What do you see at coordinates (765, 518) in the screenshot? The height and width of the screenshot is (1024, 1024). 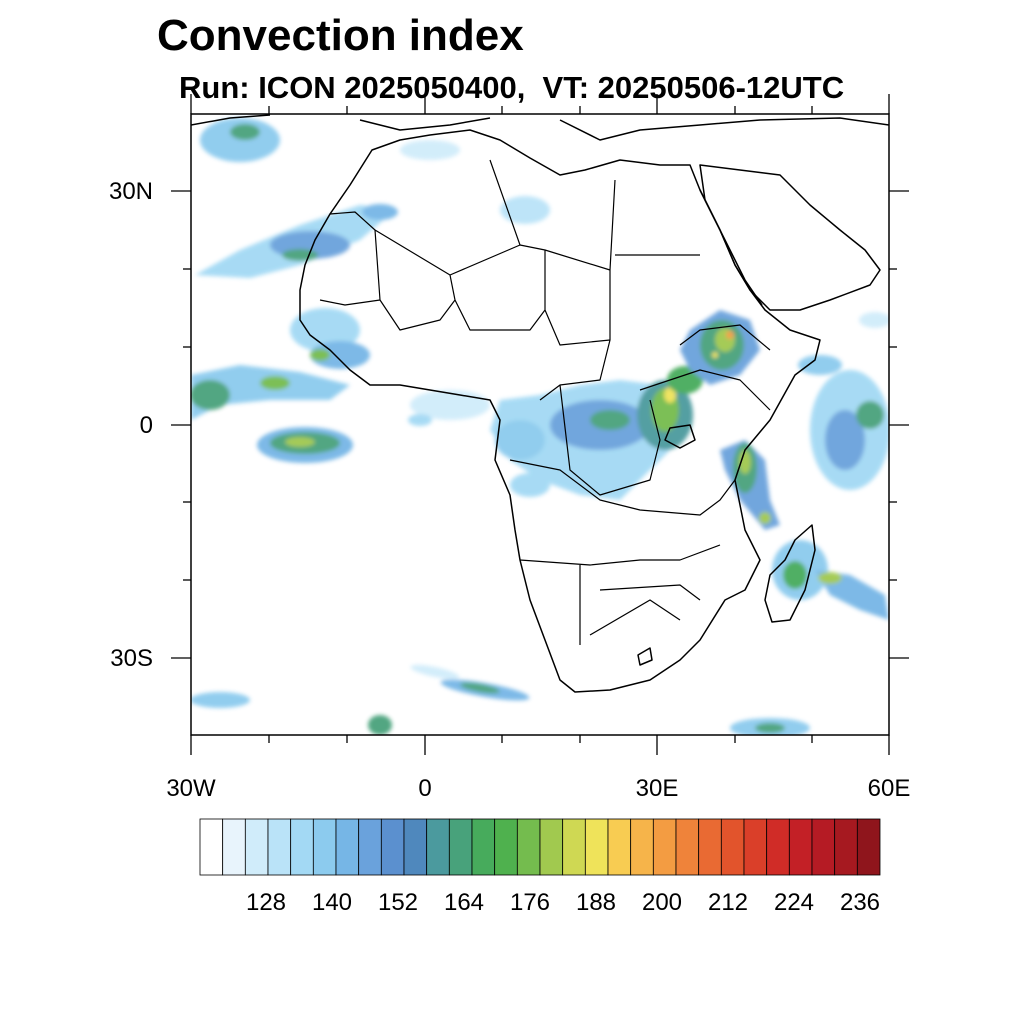 I see `convection-core-tanzania` at bounding box center [765, 518].